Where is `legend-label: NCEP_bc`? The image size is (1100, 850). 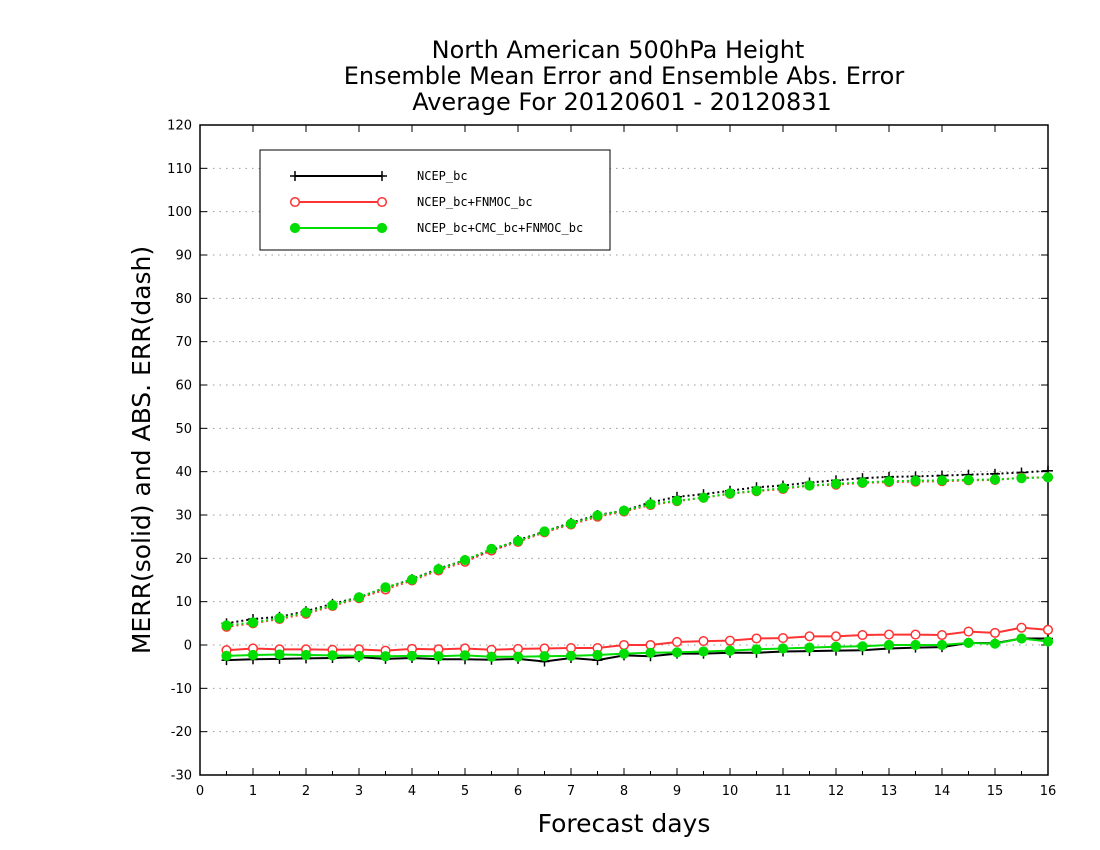 legend-label: NCEP_bc is located at coordinates (442, 176).